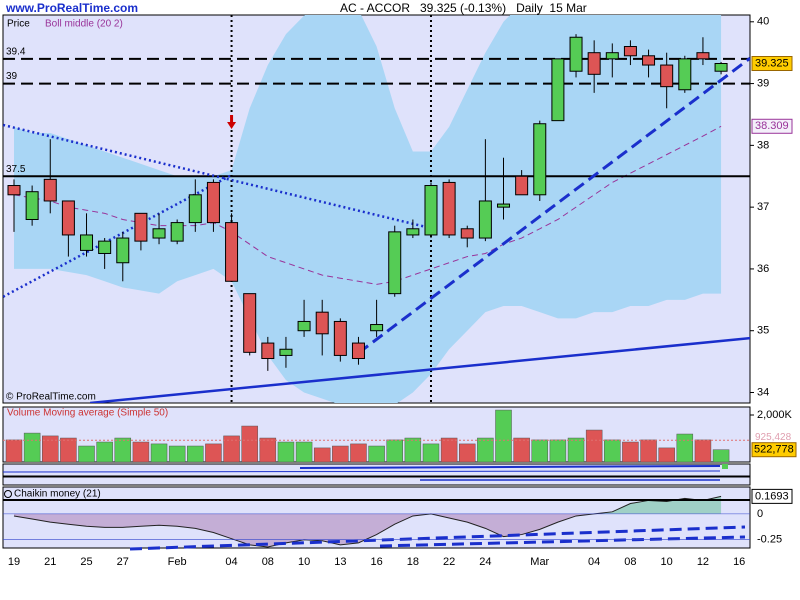 The image size is (800, 600). What do you see at coordinates (84, 24) in the screenshot?
I see `legend-boll: Boll middle (20 2)` at bounding box center [84, 24].